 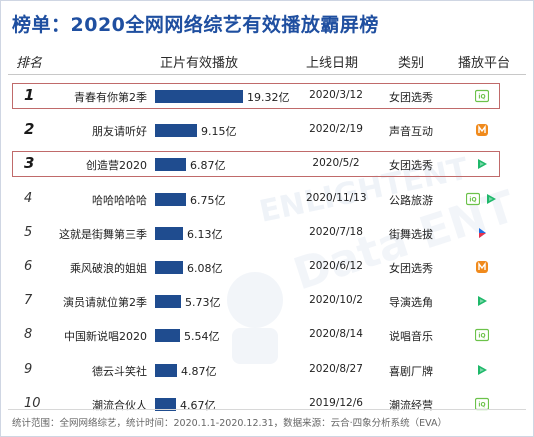 I want to click on header-rank: 排名, so click(x=29, y=63).